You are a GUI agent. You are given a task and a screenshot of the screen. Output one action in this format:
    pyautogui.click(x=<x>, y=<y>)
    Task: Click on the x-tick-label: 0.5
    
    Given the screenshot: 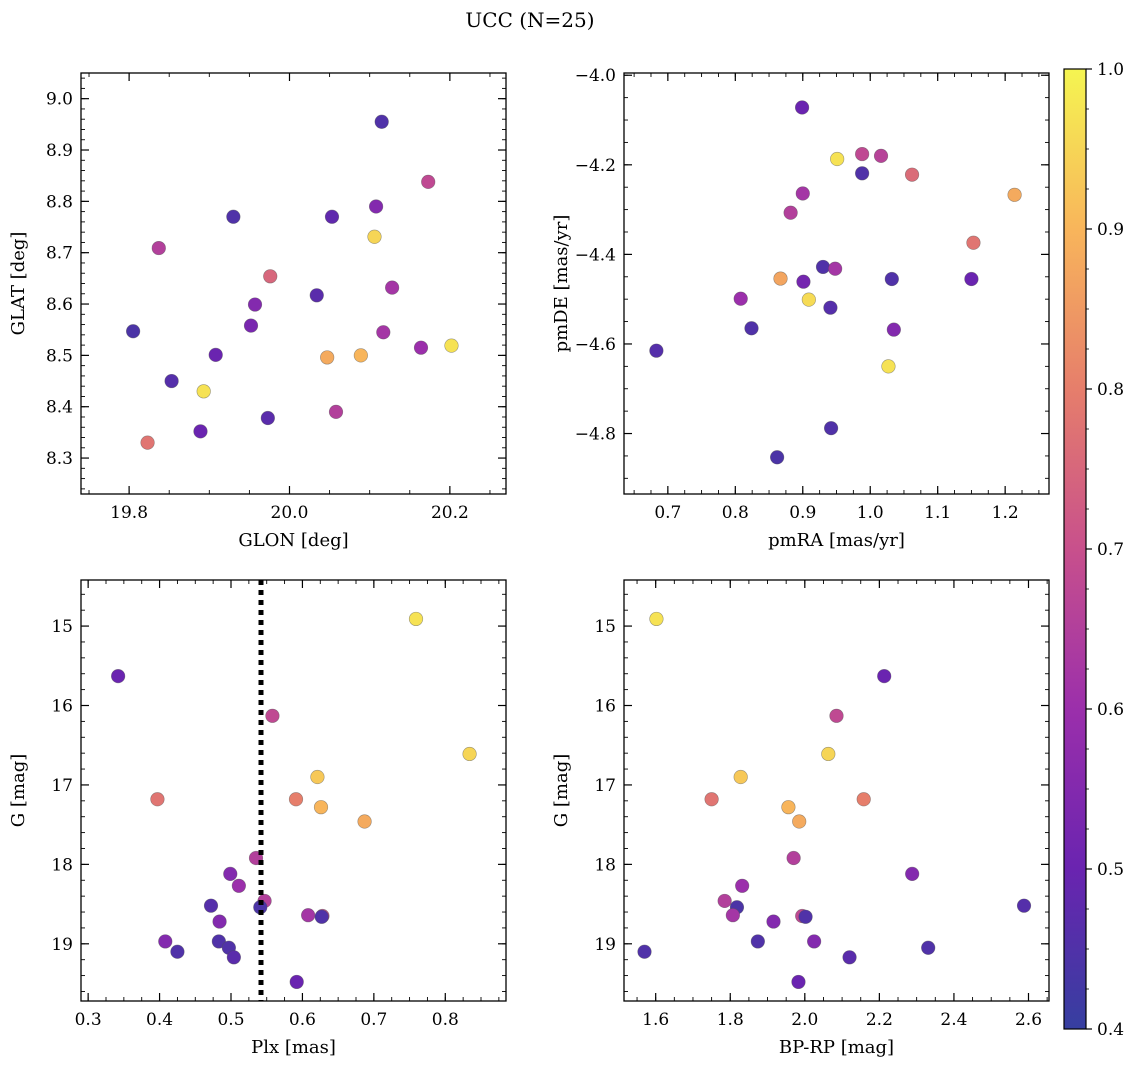 What is the action you would take?
    pyautogui.click(x=230, y=1020)
    